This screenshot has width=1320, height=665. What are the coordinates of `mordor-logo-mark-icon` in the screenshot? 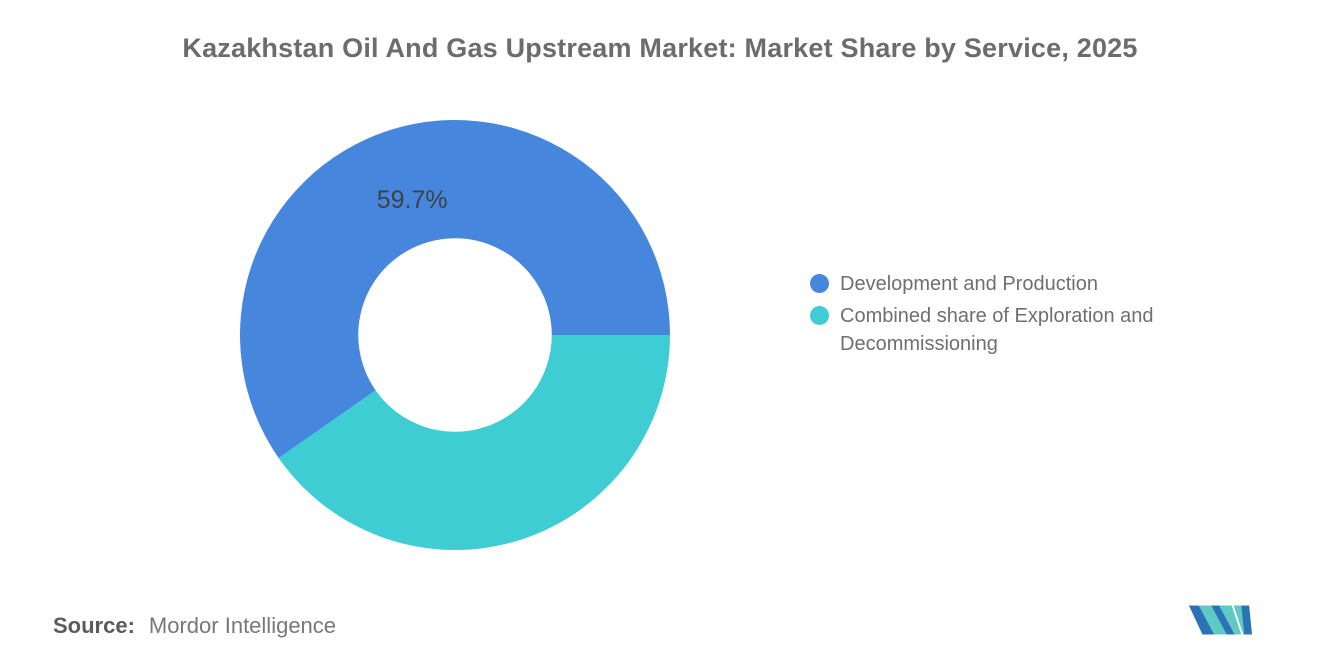 It's located at (1220, 620).